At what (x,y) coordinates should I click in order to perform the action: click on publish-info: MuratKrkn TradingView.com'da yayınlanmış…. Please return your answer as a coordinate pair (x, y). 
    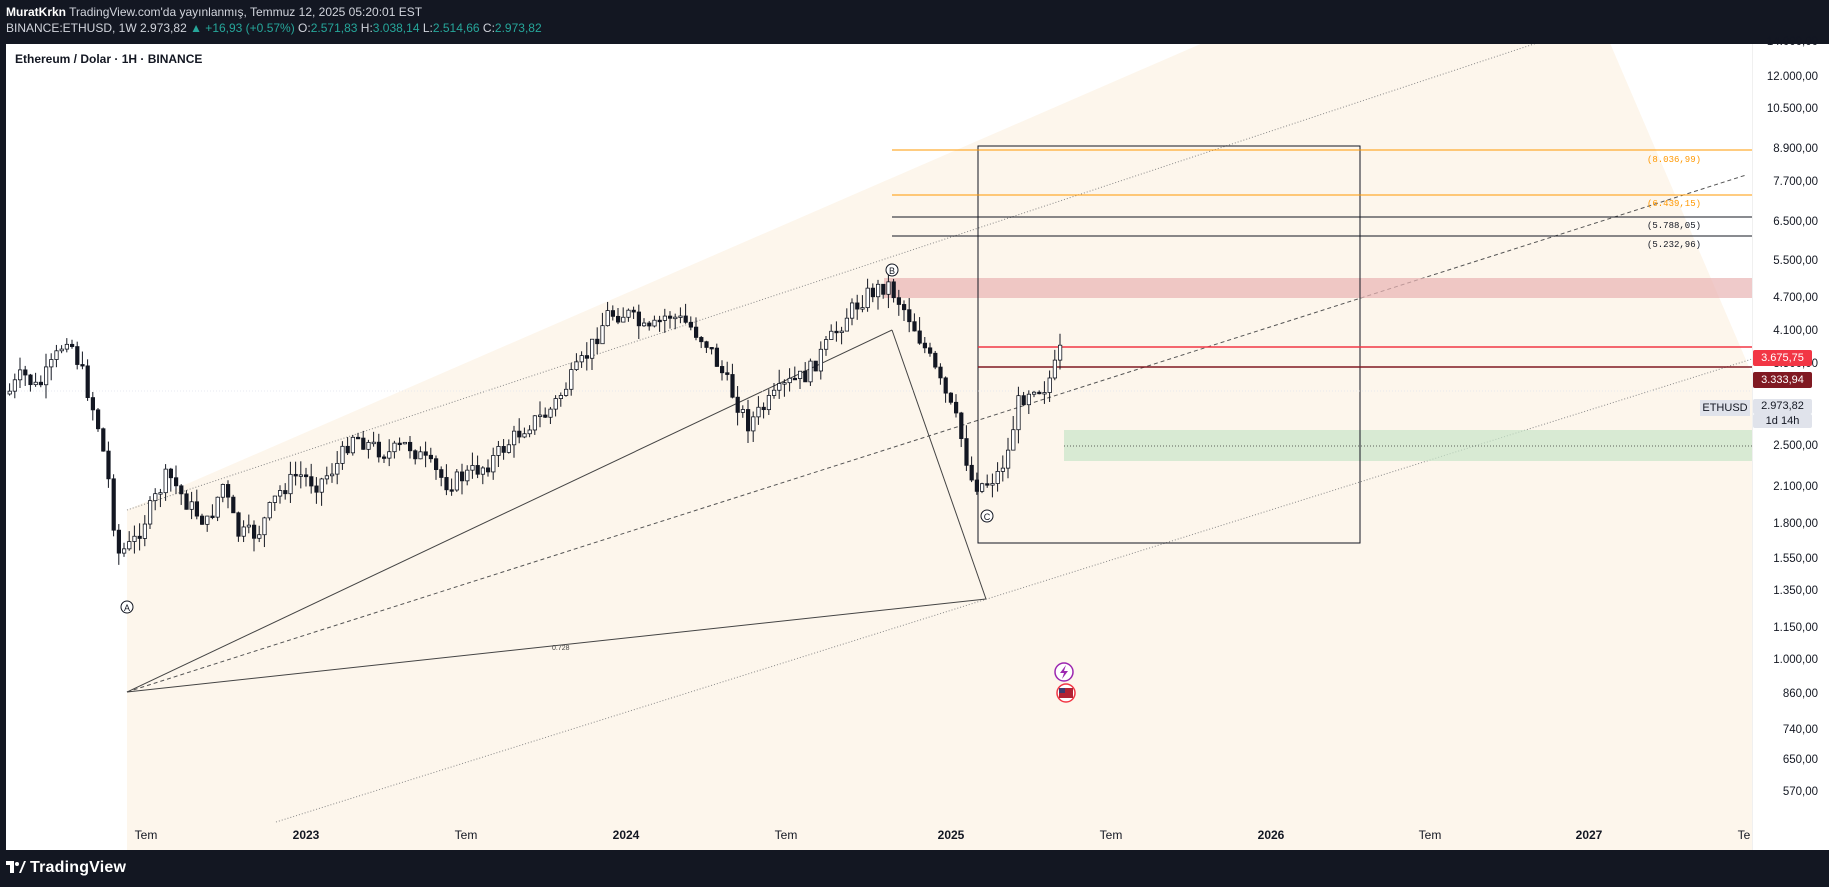
    Looking at the image, I should click on (214, 12).